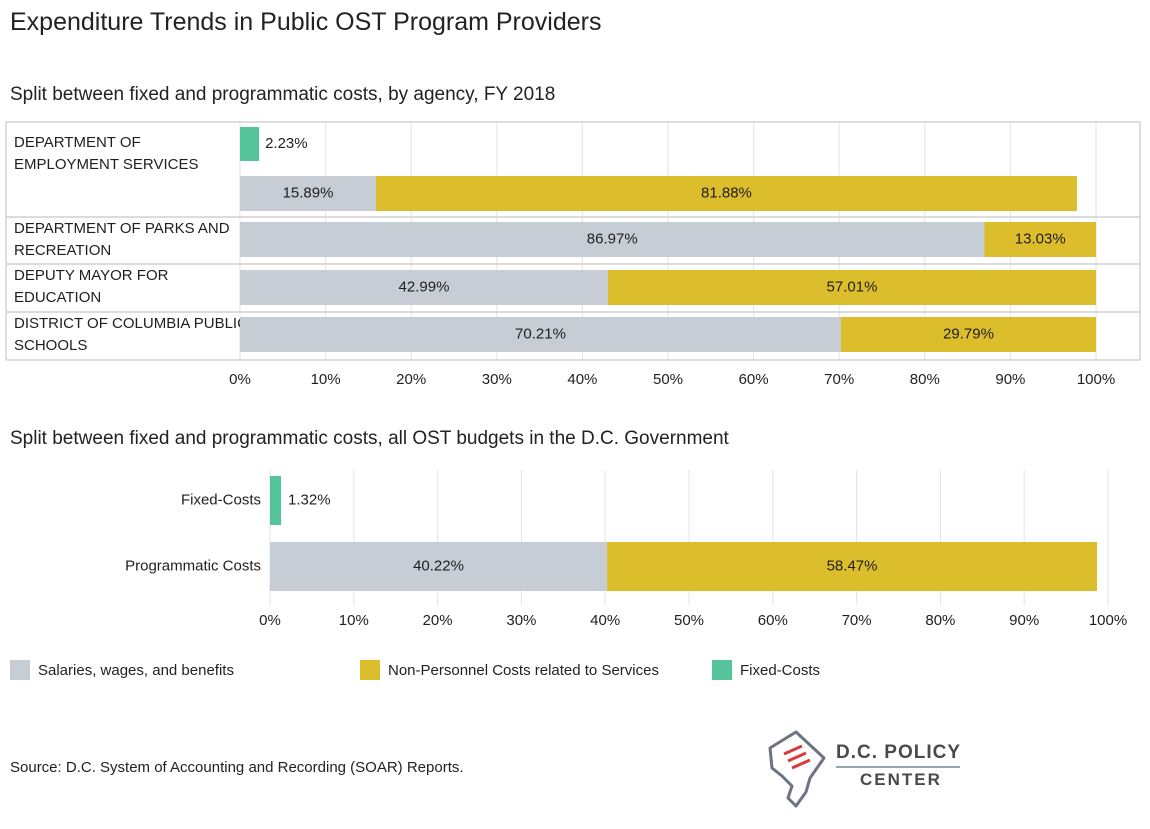 The width and height of the screenshot is (1150, 829). What do you see at coordinates (221, 499) in the screenshot?
I see `category-label: Fixed-Costs` at bounding box center [221, 499].